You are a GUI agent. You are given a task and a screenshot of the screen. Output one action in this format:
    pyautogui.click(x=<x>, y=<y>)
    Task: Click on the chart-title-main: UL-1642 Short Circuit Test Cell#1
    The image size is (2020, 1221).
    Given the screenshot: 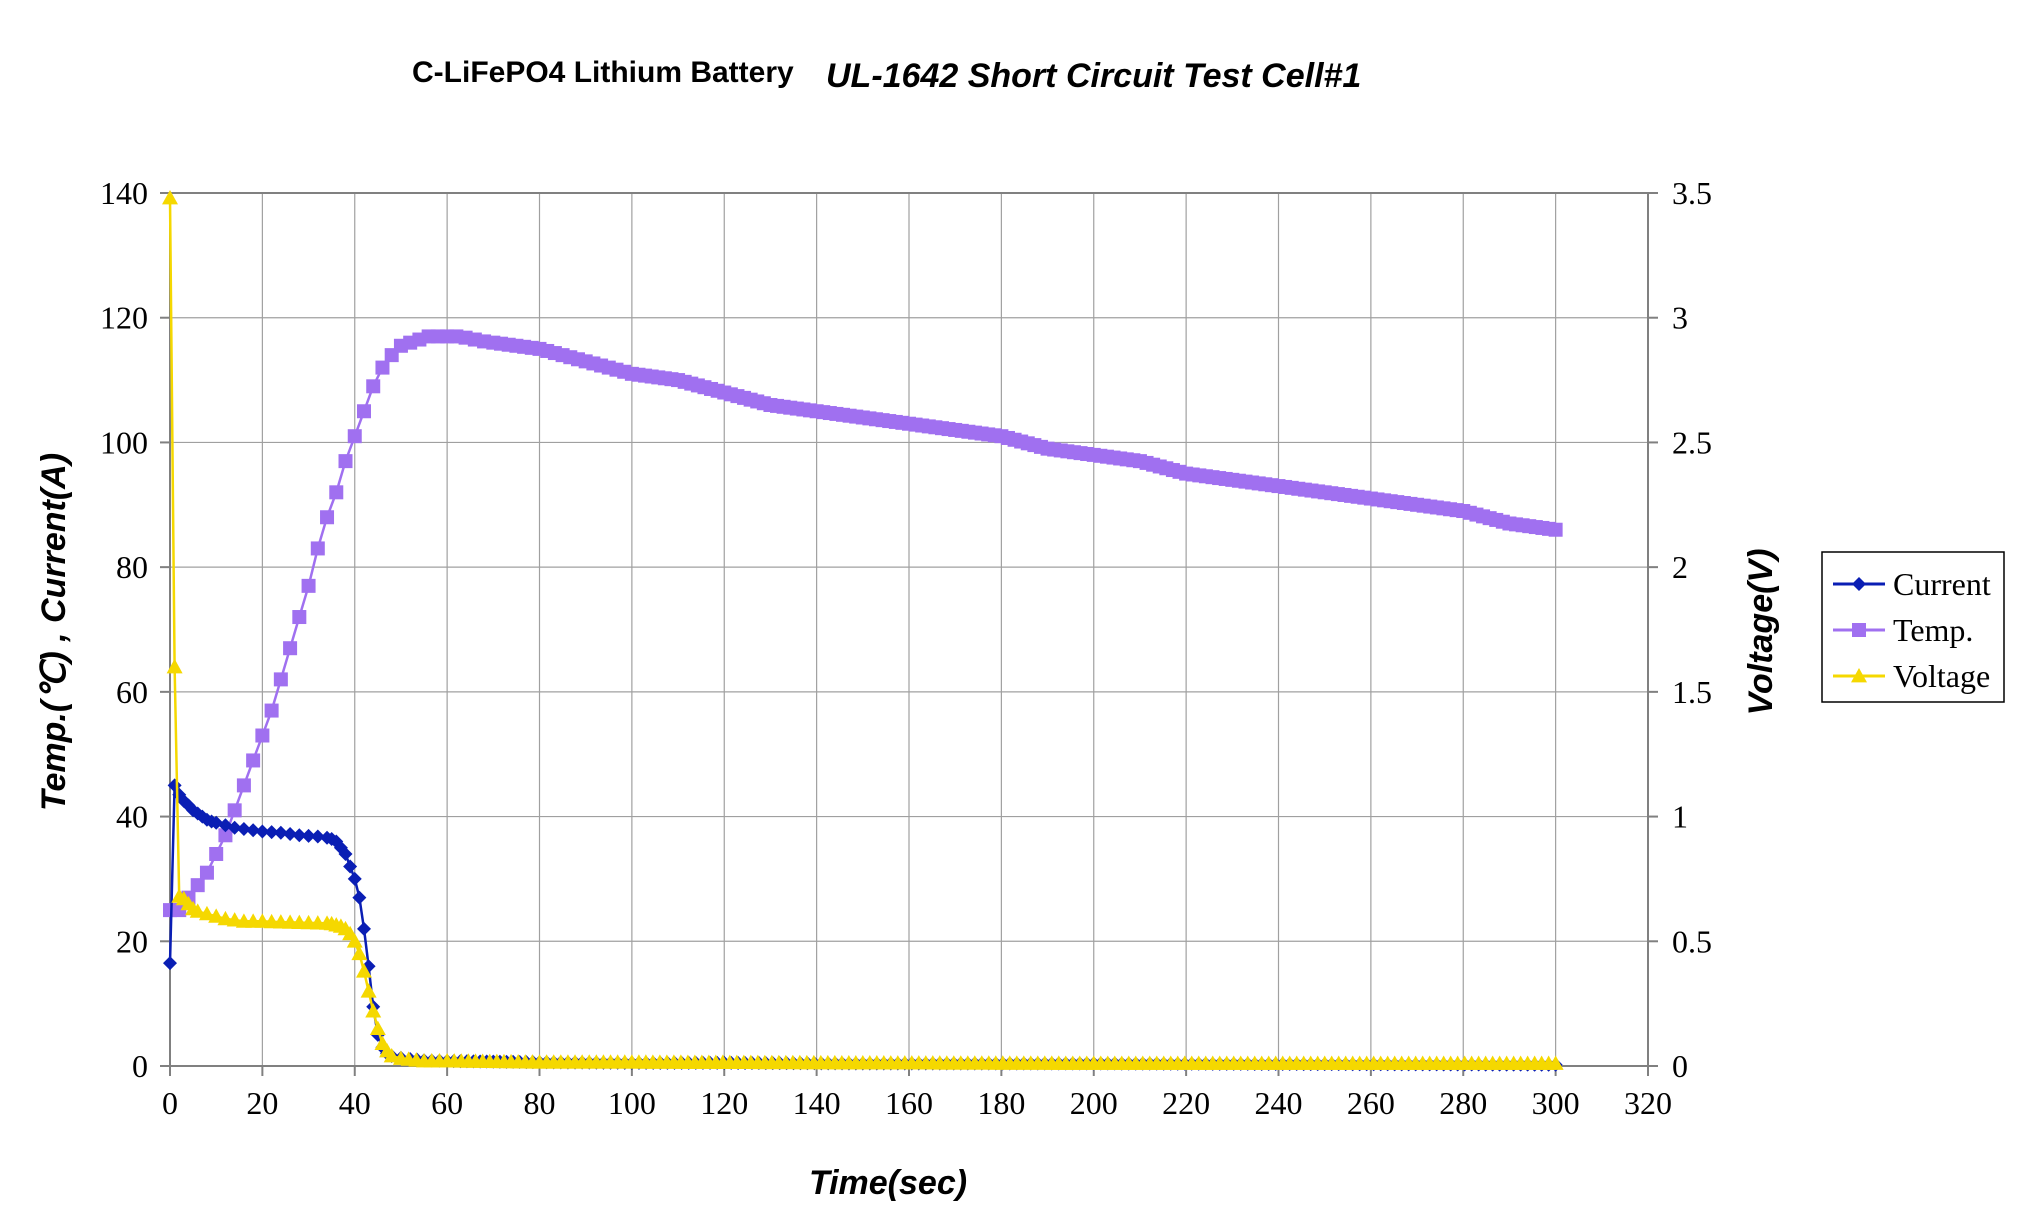 What is the action you would take?
    pyautogui.click(x=1093, y=76)
    